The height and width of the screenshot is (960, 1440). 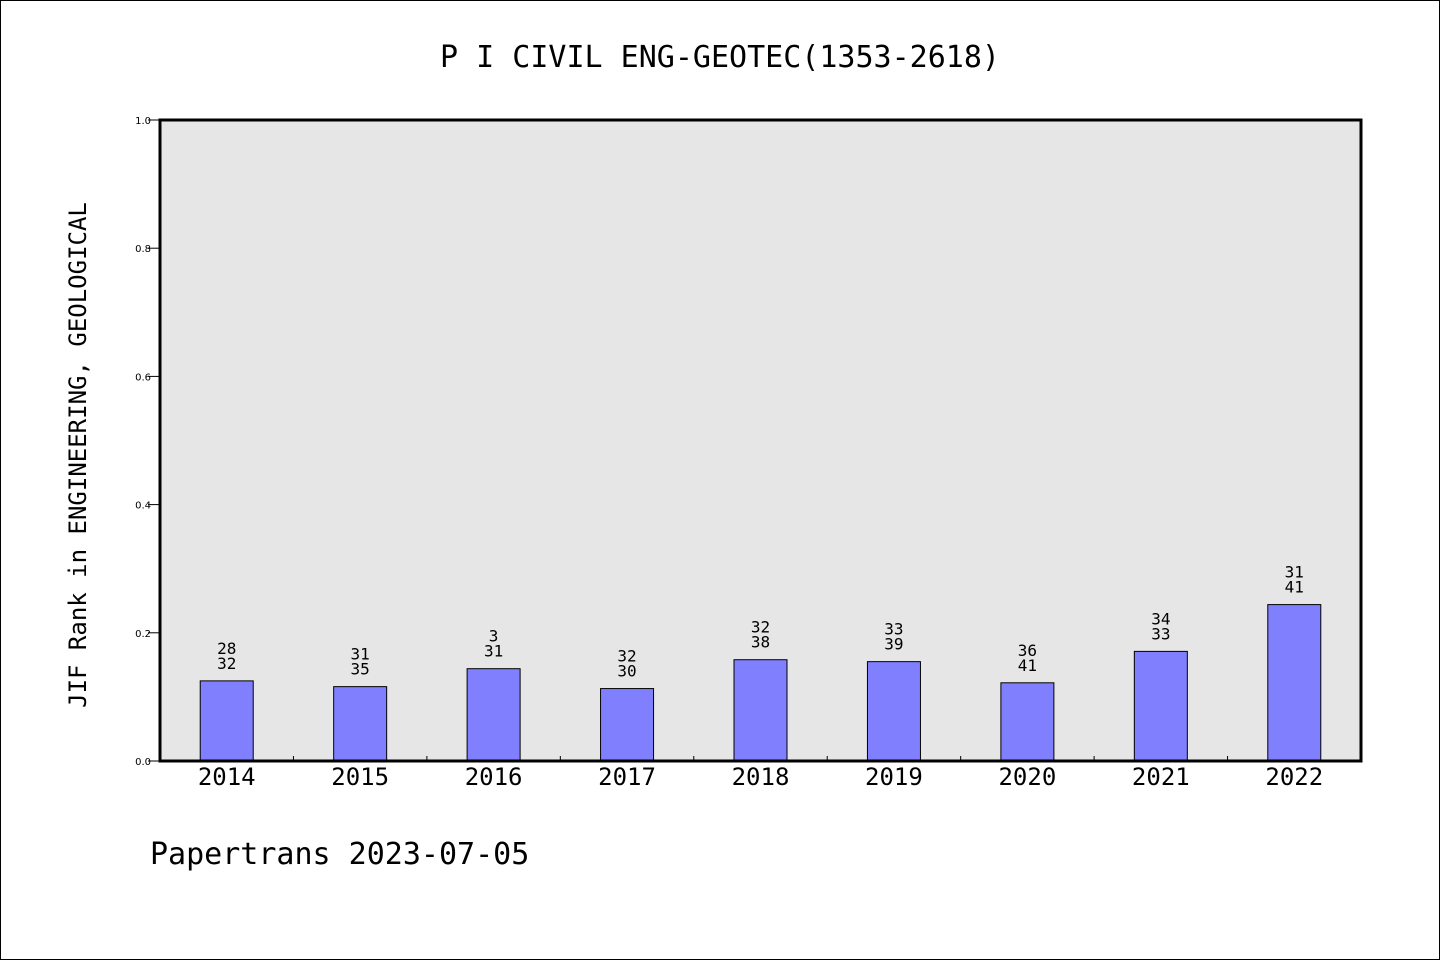 I want to click on bar-label-bottom-2020: 41, so click(x=1027, y=665).